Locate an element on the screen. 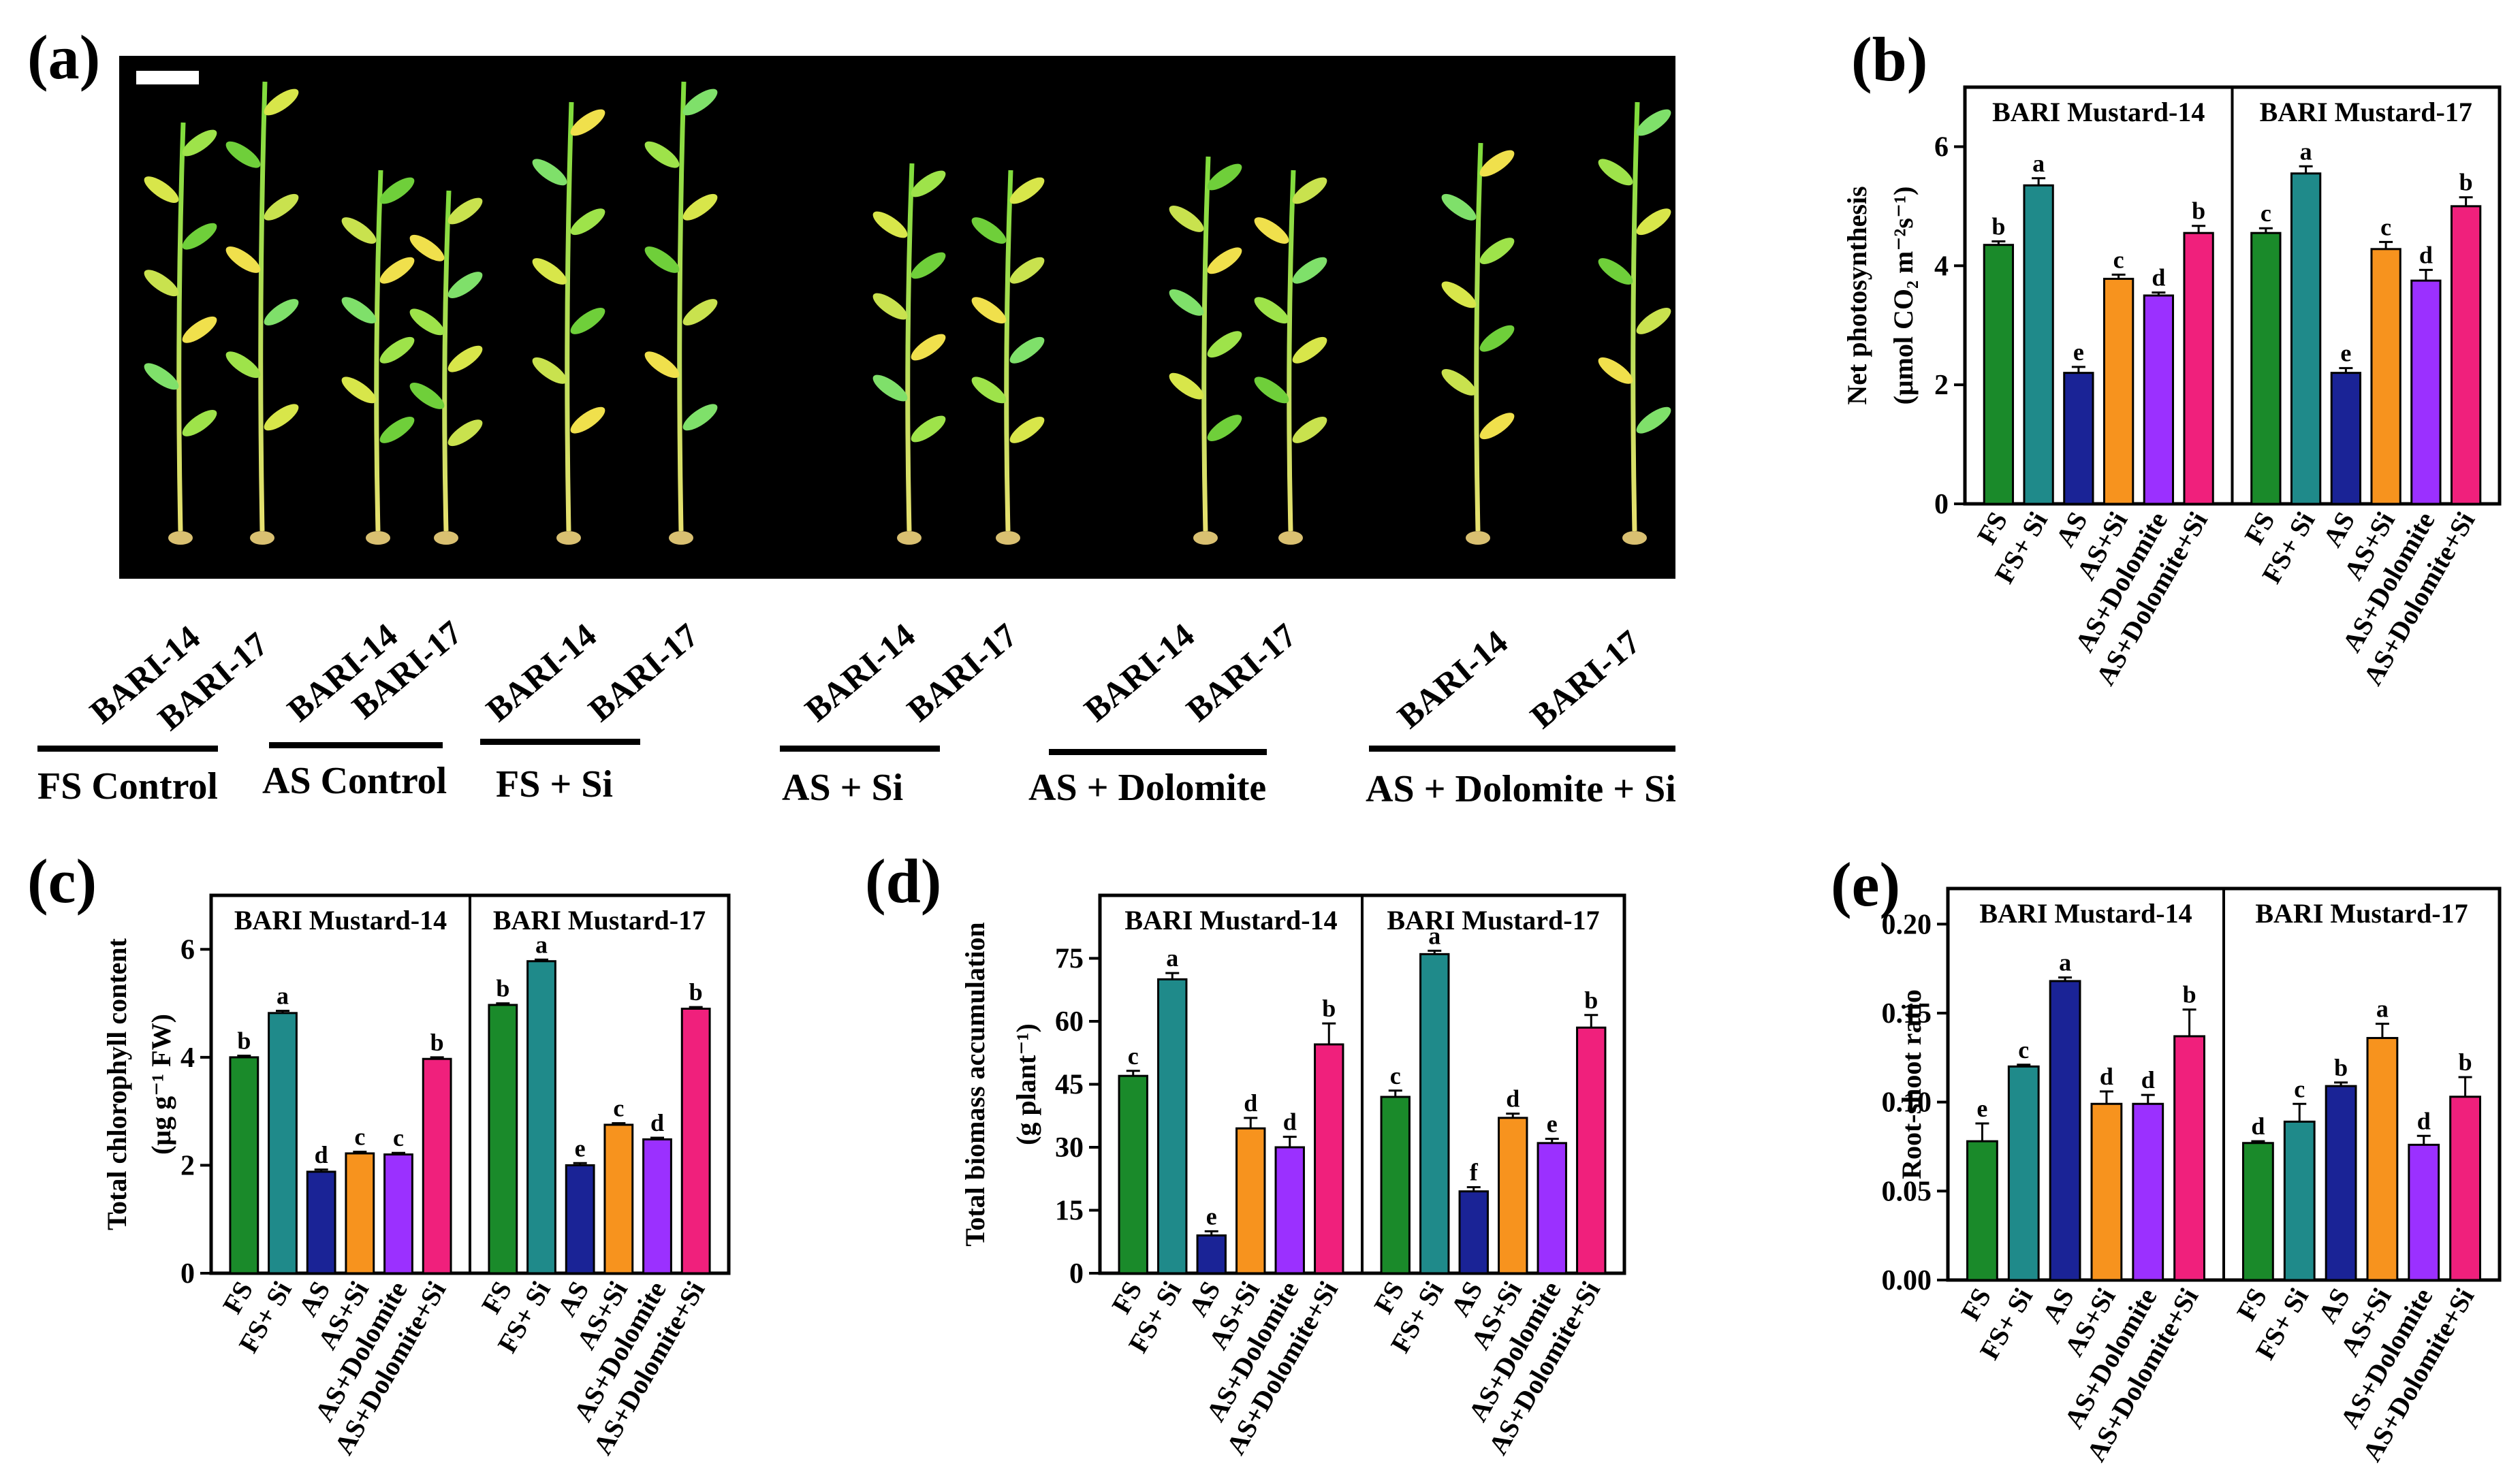  y-axis-label: Root-shoot ratio is located at coordinates (1911, 1084).